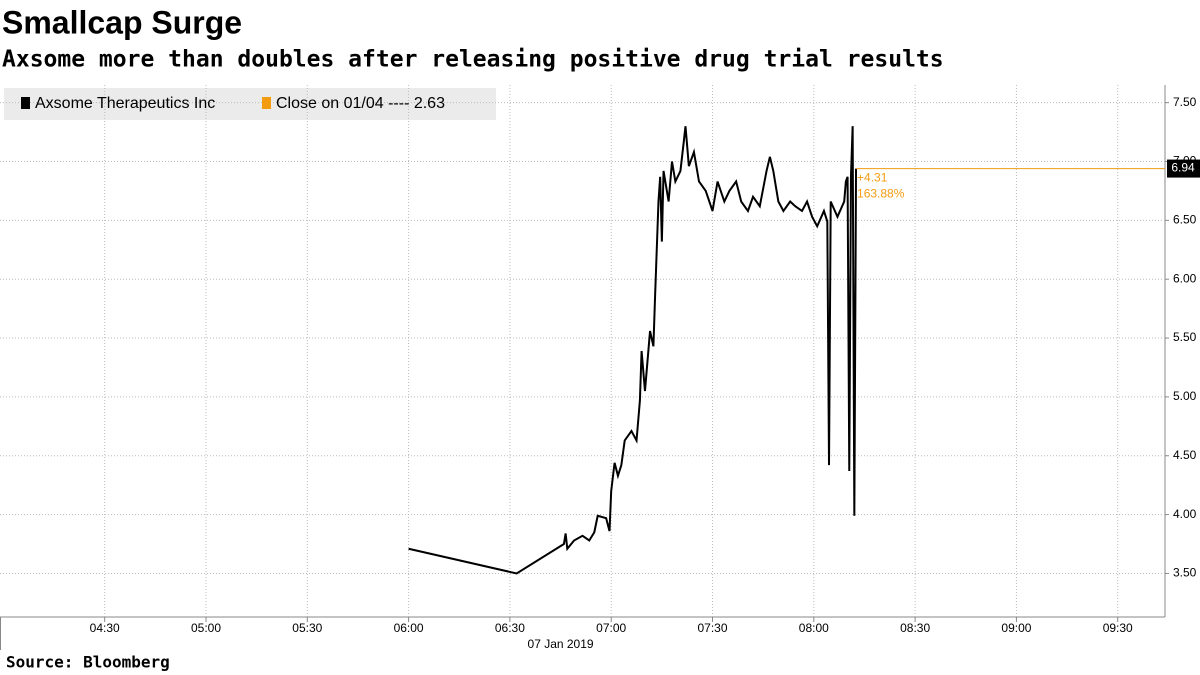 This screenshot has width=1200, height=675. What do you see at coordinates (409, 628) in the screenshot?
I see `x-tick-label: 06:00` at bounding box center [409, 628].